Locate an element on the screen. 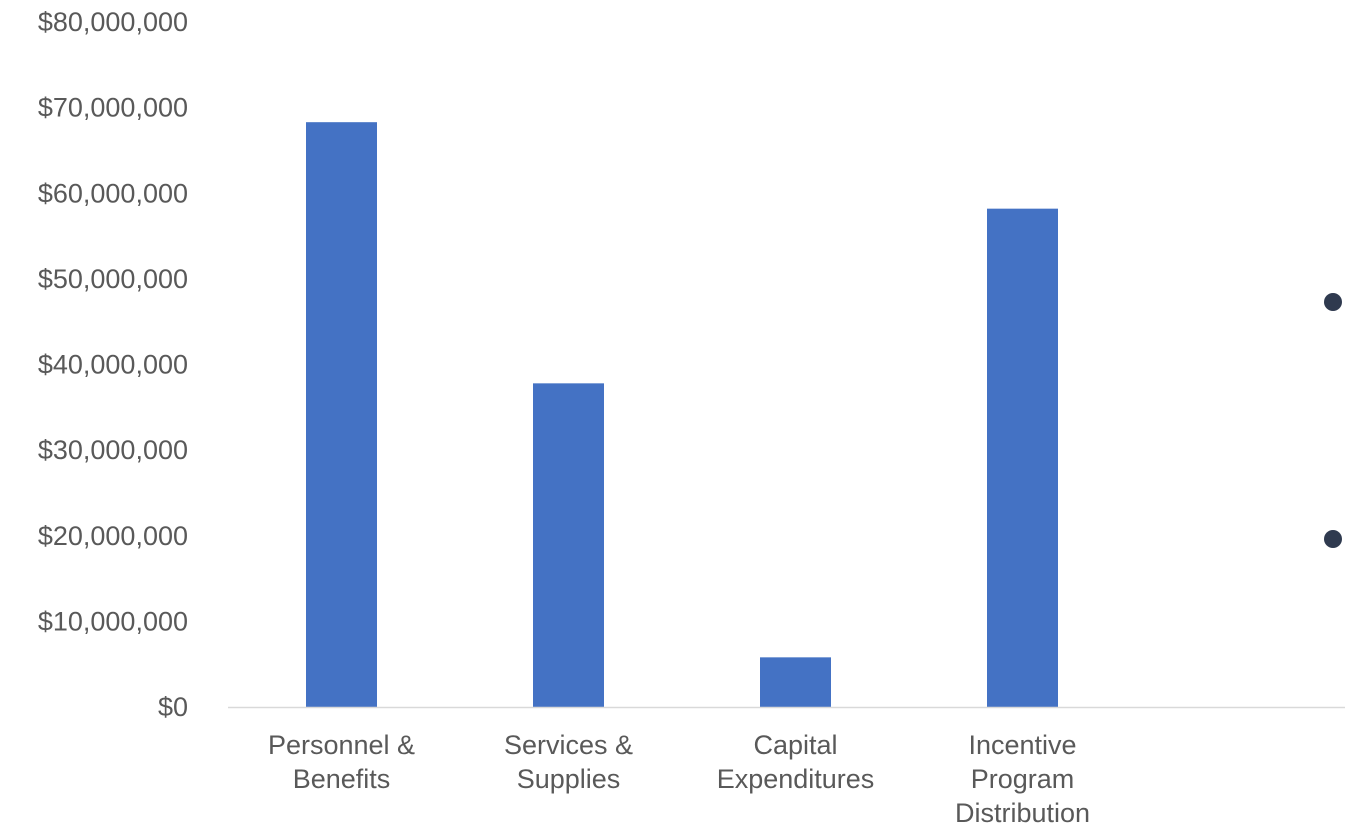 This screenshot has height=836, width=1345. x-tick-label-line: Program is located at coordinates (1023, 779).